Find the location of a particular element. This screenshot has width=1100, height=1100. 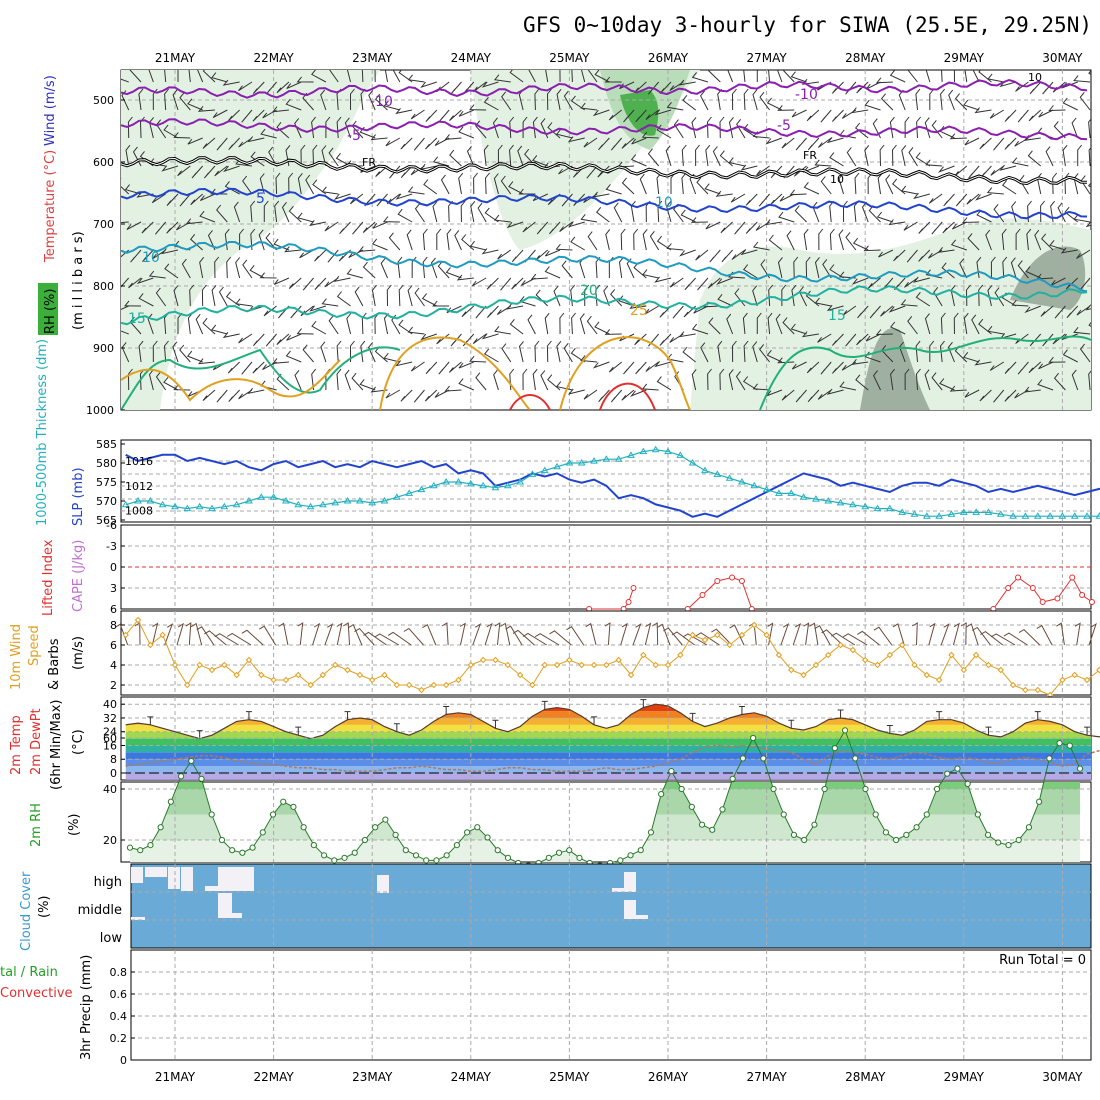

temp2m-series is located at coordinates (610, 736).